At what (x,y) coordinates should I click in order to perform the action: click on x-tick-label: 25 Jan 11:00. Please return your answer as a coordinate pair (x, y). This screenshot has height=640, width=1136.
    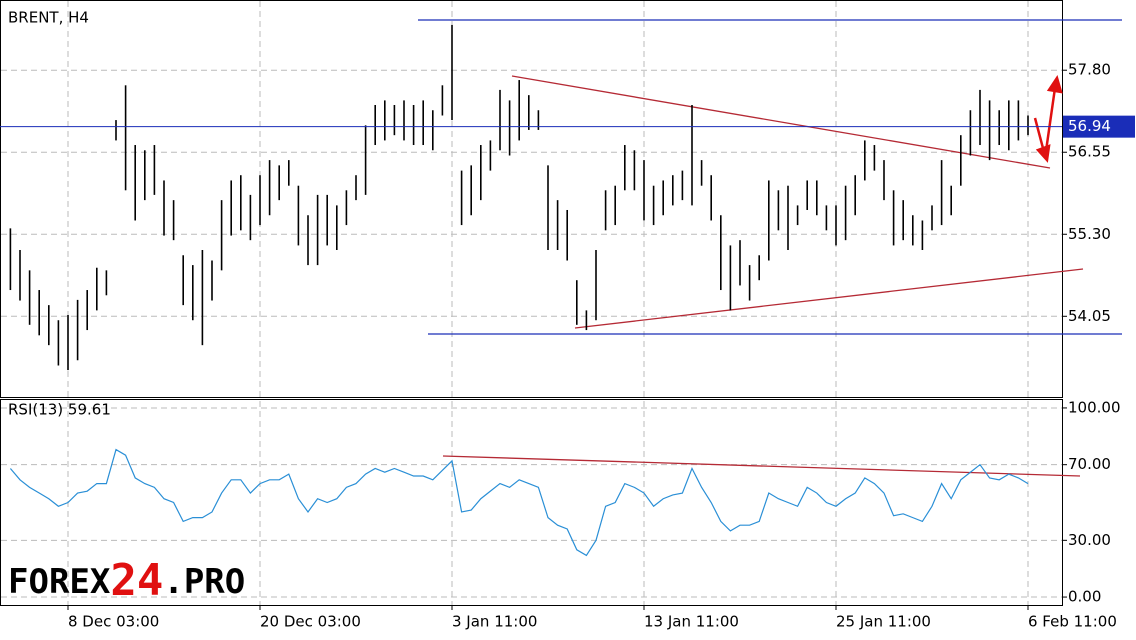
    Looking at the image, I should click on (883, 622).